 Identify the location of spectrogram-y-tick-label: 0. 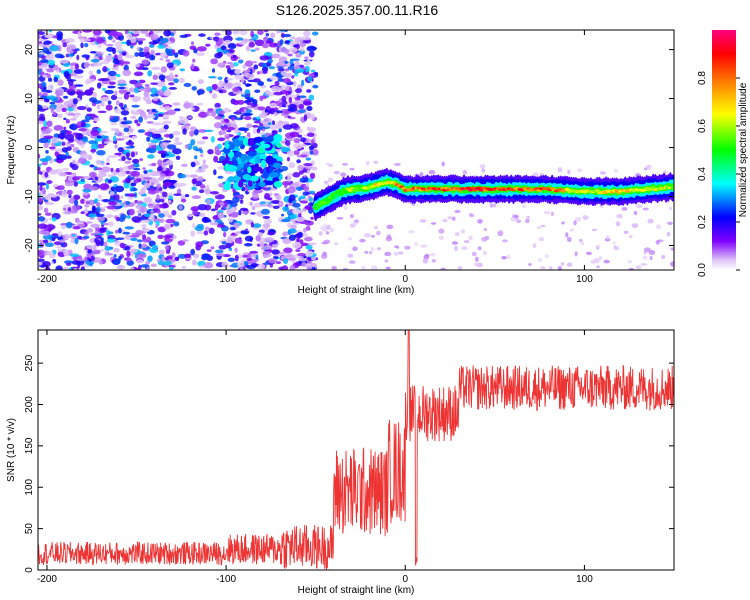
(29, 147).